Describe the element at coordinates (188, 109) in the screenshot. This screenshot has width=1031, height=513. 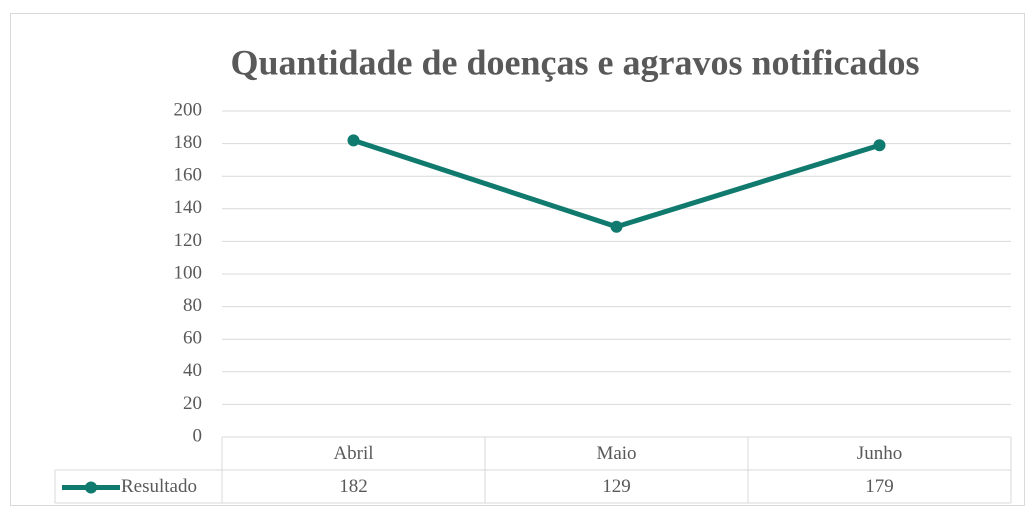
I see `y-tick-label: 200` at that location.